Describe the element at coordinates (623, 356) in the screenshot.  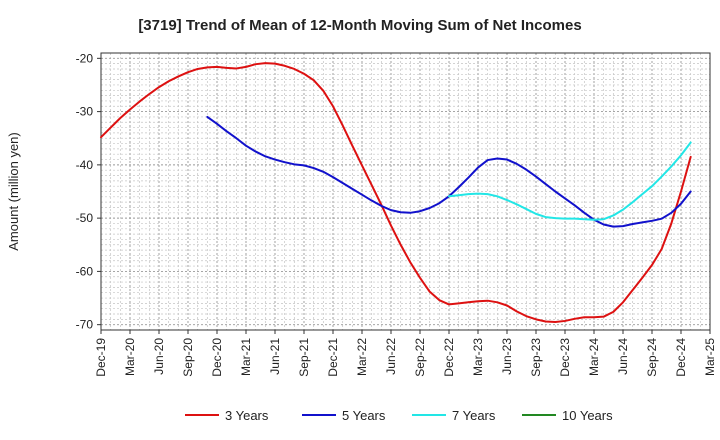
I see `x-tick-label: Jun-24` at that location.